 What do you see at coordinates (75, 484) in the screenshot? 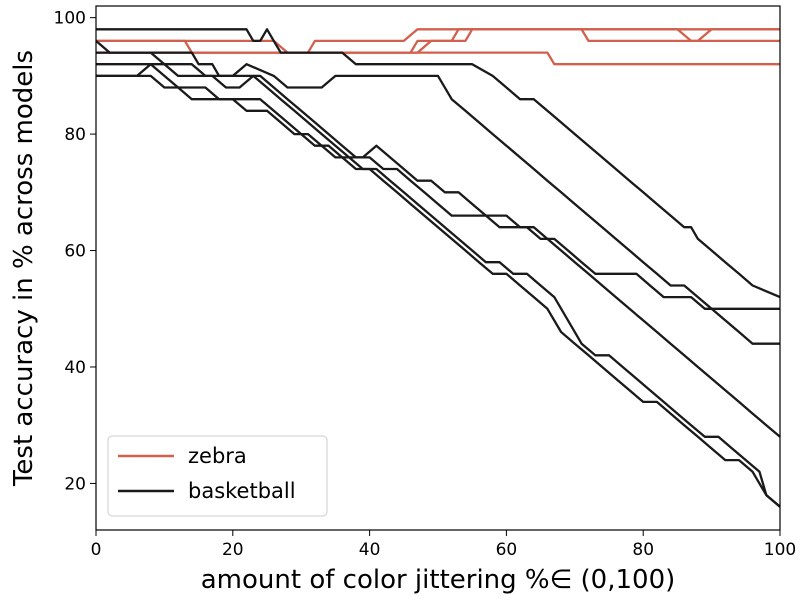
I see `y-tick-label: 20` at bounding box center [75, 484].